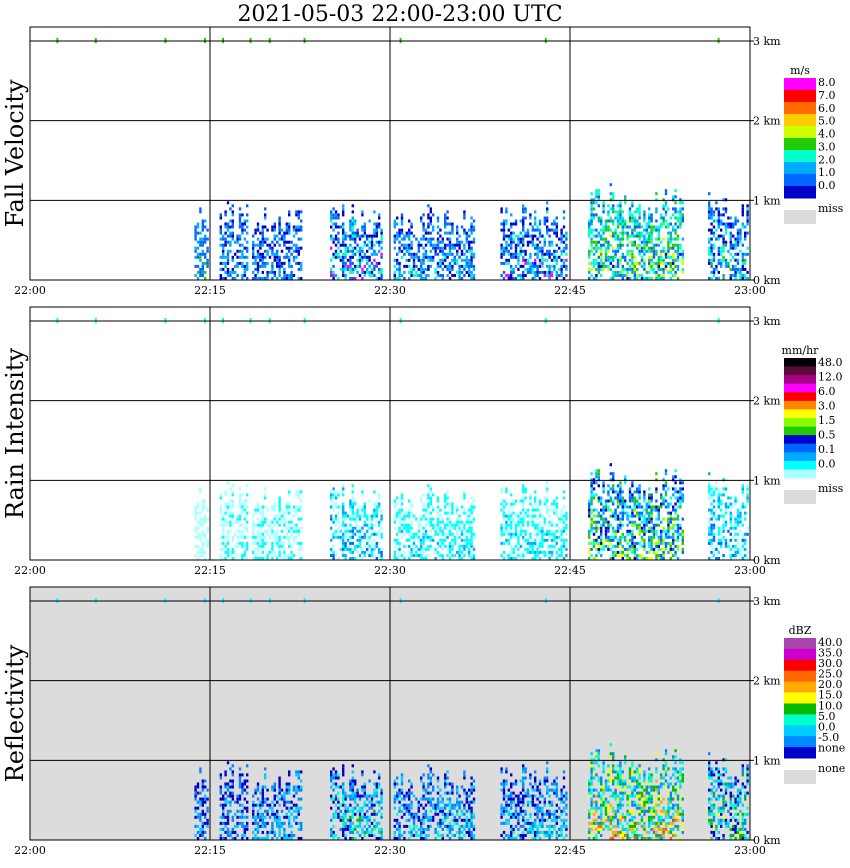  Describe the element at coordinates (800, 363) in the screenshot. I see `colorbar-swatch` at that location.